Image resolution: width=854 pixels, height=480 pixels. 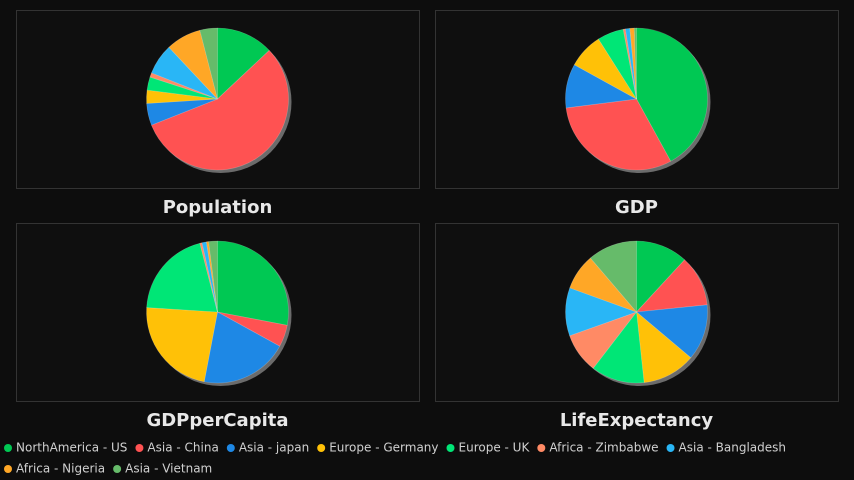 I want to click on legend-item: Asia - China, so click(x=177, y=448).